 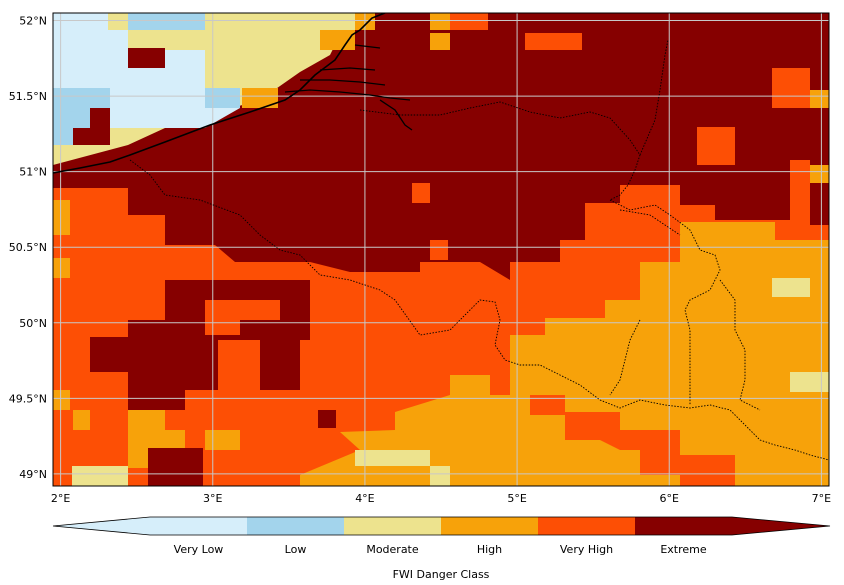 I want to click on lon-tick-label: 2°E, so click(x=60, y=498).